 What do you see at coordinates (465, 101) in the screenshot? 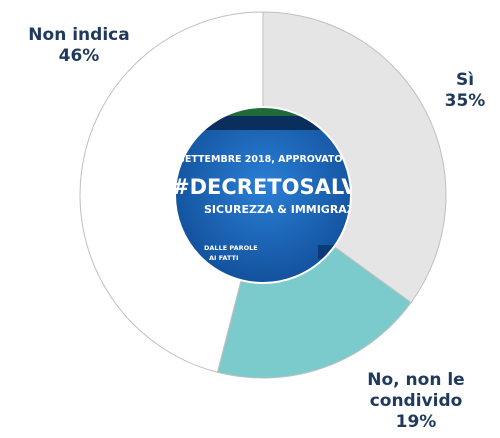
I see `label-si-pct: 35%` at bounding box center [465, 101].